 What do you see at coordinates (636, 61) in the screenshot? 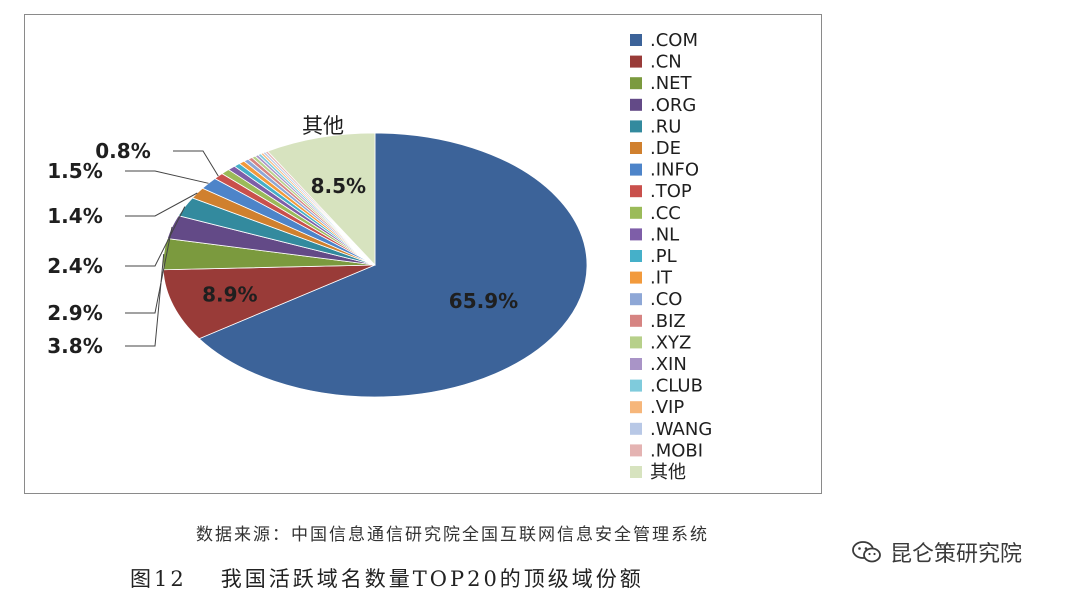
I see `legend-swatch-cn` at bounding box center [636, 61].